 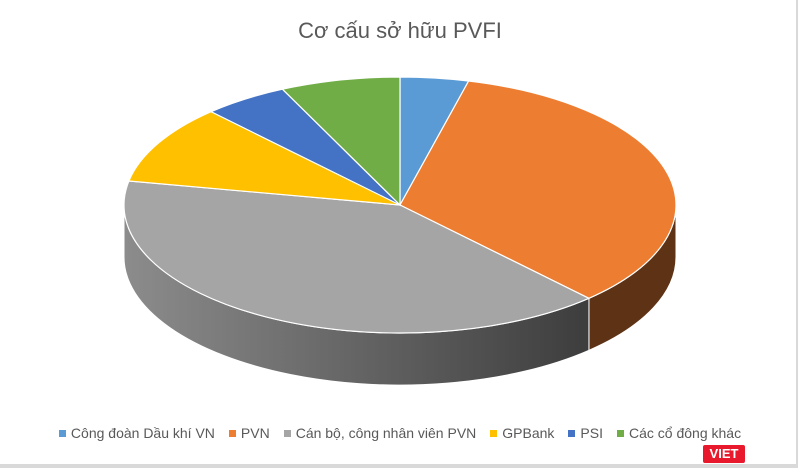 I want to click on legend-item: GPBank, so click(x=522, y=433).